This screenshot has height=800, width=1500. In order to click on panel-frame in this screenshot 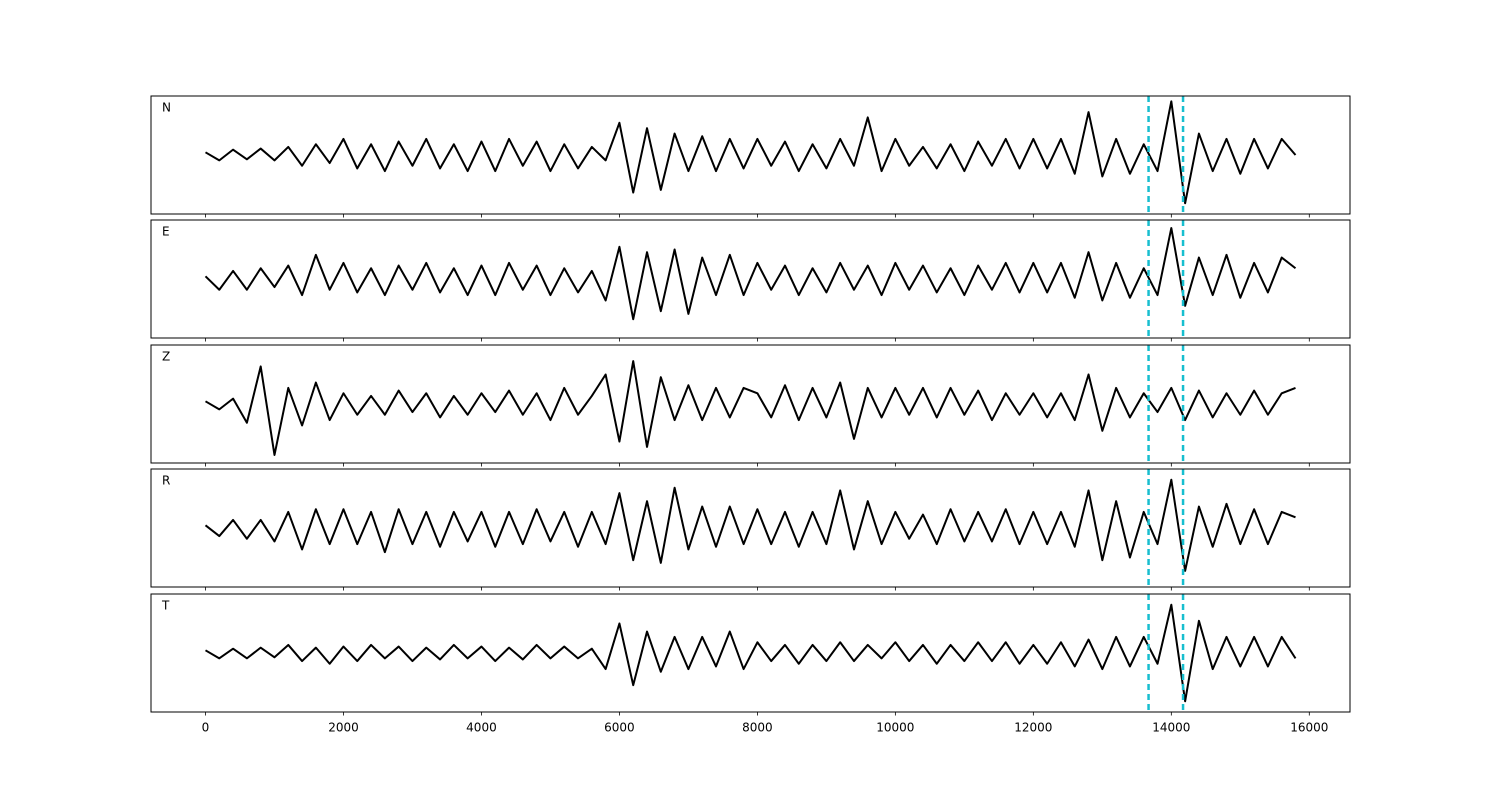, I will do `click(750, 404)`.